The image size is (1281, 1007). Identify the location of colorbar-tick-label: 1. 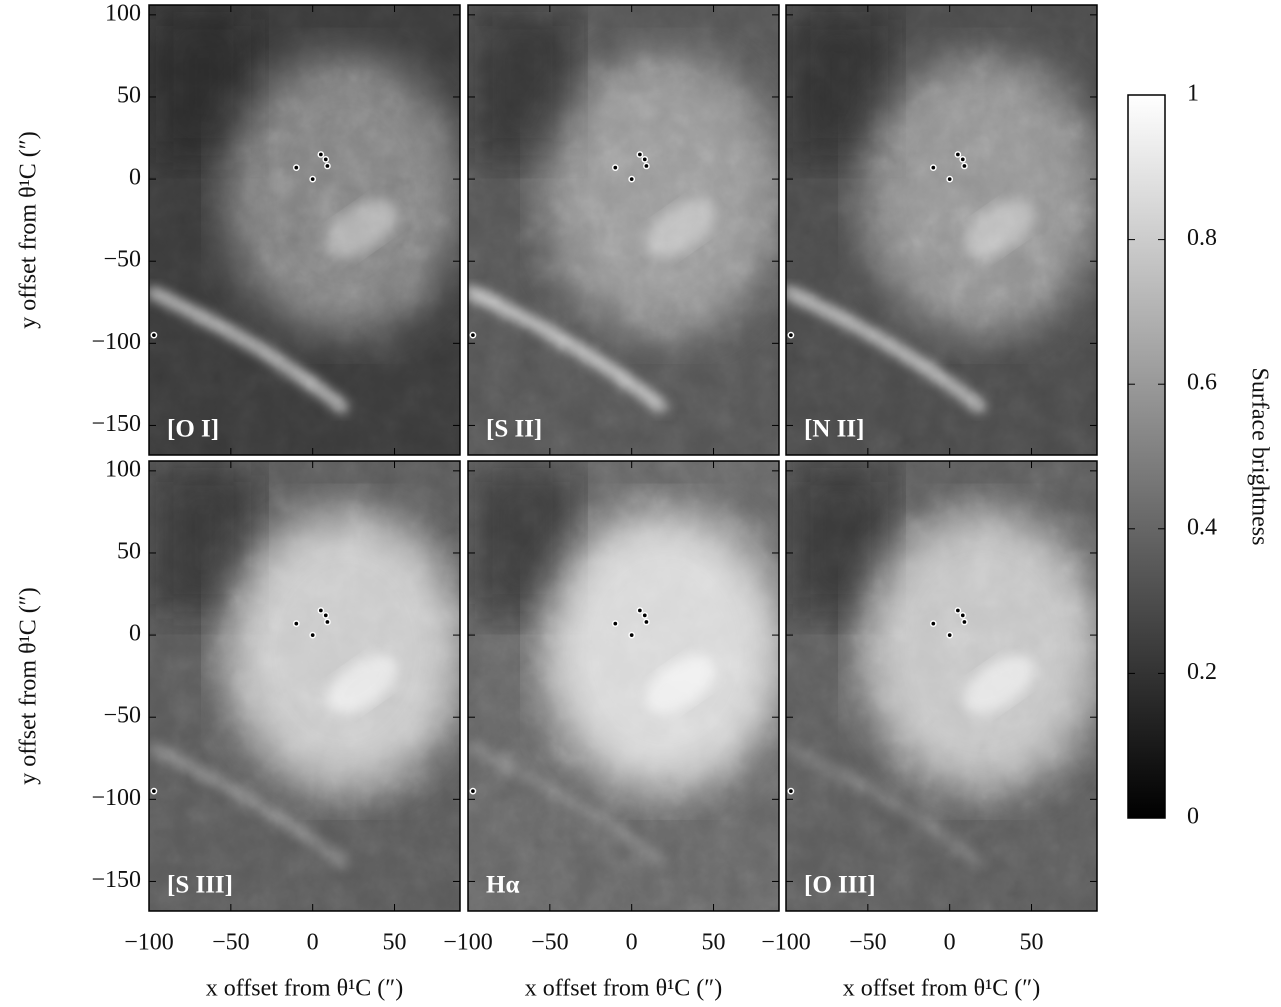
(1193, 94).